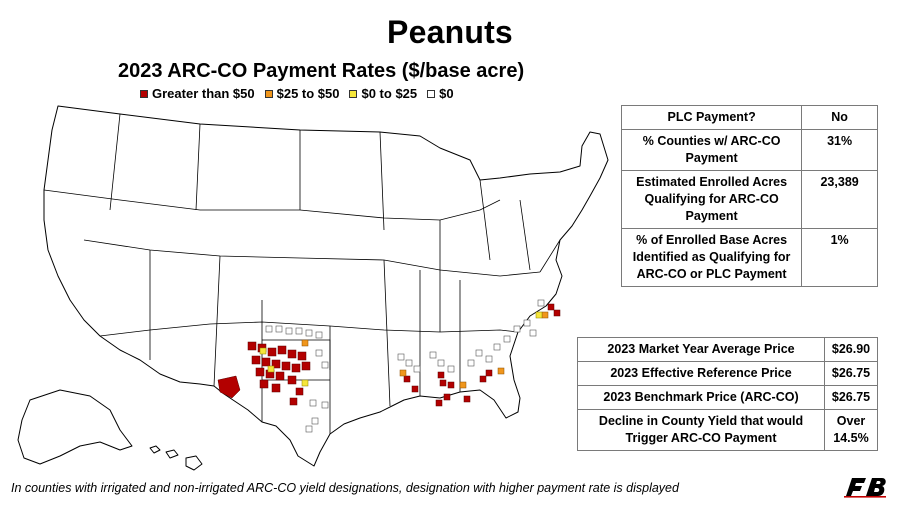  Describe the element at coordinates (851, 349) in the screenshot. I see `table-cell-answer: $26.90` at that location.